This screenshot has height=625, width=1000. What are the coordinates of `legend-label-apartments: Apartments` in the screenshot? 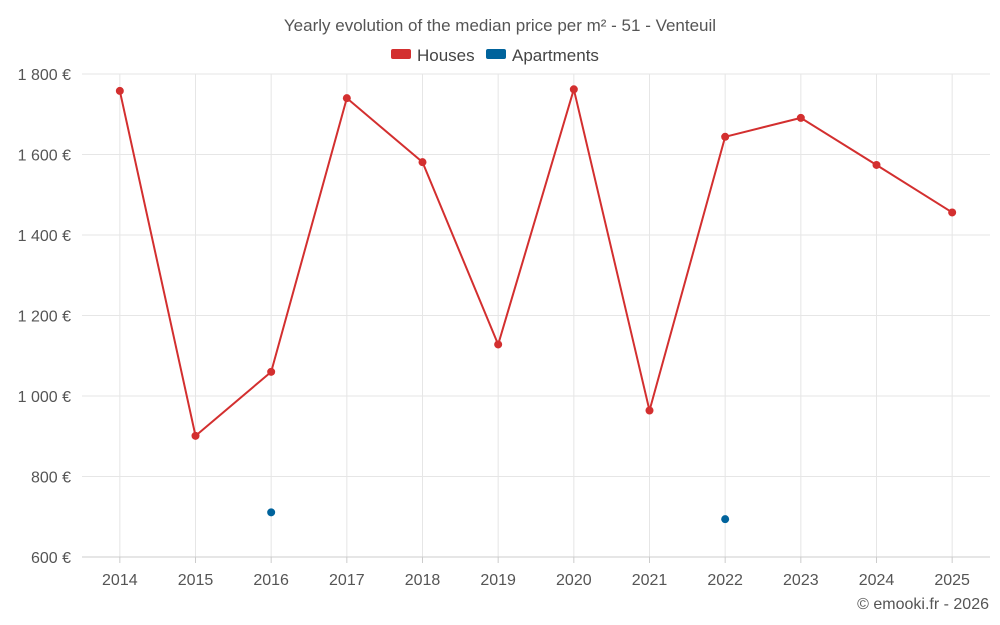 It's located at (555, 55).